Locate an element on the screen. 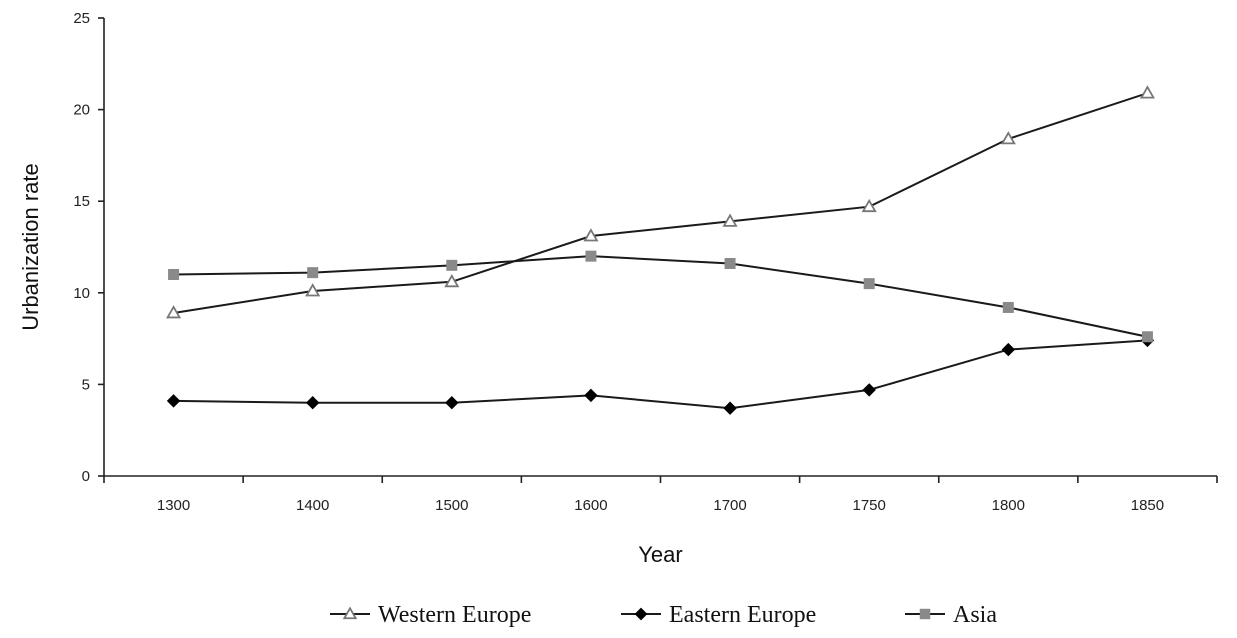  series-asia is located at coordinates (660, 296).